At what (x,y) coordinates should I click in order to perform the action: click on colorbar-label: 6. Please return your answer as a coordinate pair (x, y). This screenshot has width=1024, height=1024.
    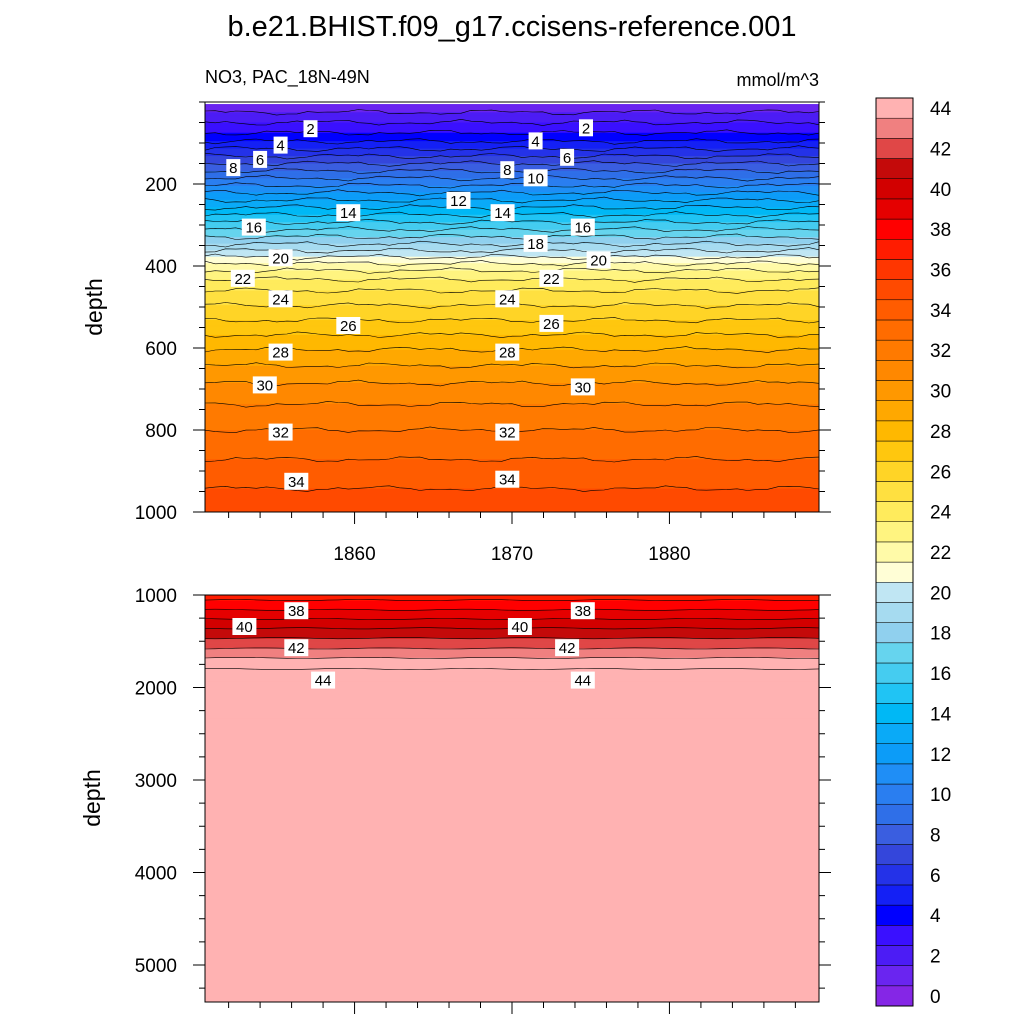
    Looking at the image, I should click on (935, 876).